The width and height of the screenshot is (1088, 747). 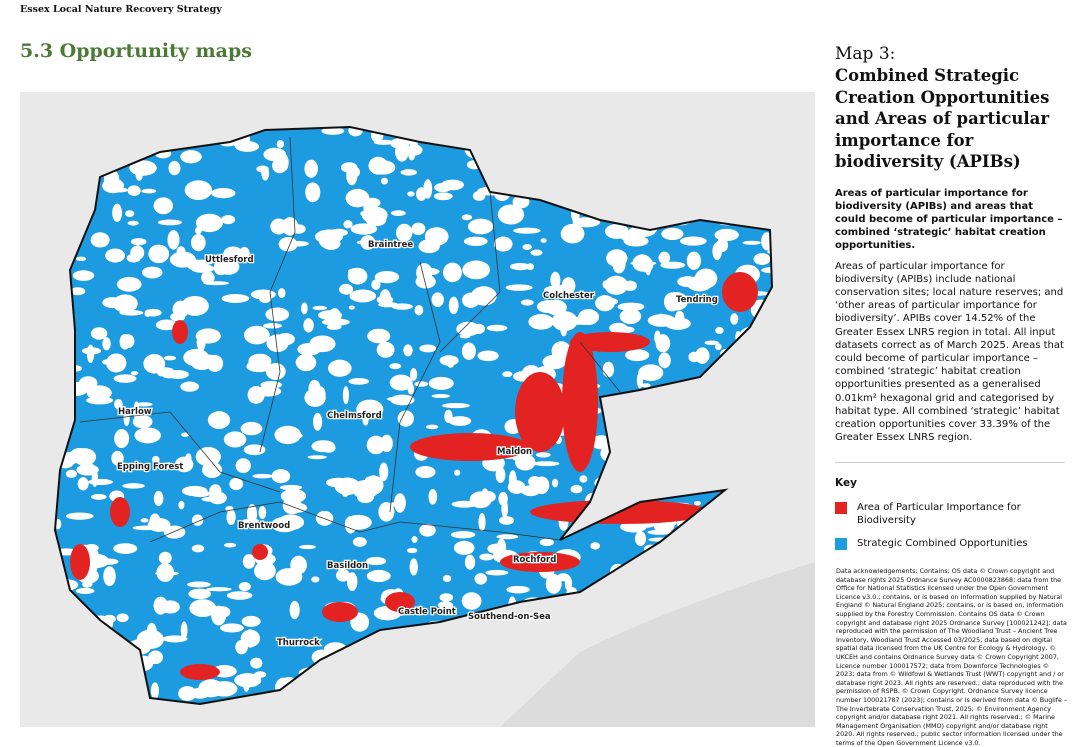 What do you see at coordinates (846, 483) in the screenshot?
I see `key-heading: Key` at bounding box center [846, 483].